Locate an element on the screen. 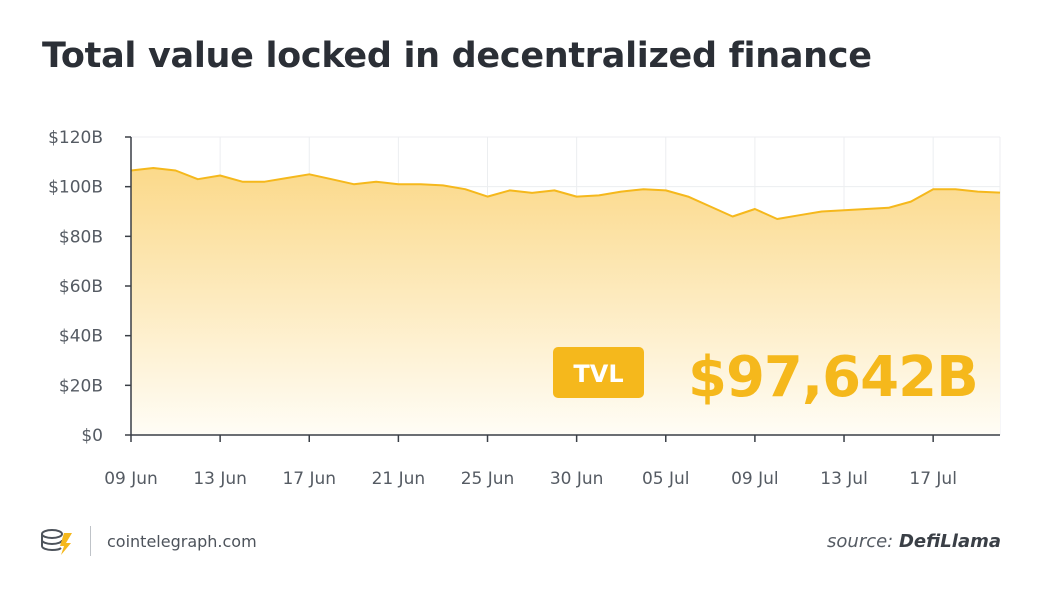 Image resolution: width=1043 pixels, height=600 pixels. y-tick-label: $40B is located at coordinates (81, 337).